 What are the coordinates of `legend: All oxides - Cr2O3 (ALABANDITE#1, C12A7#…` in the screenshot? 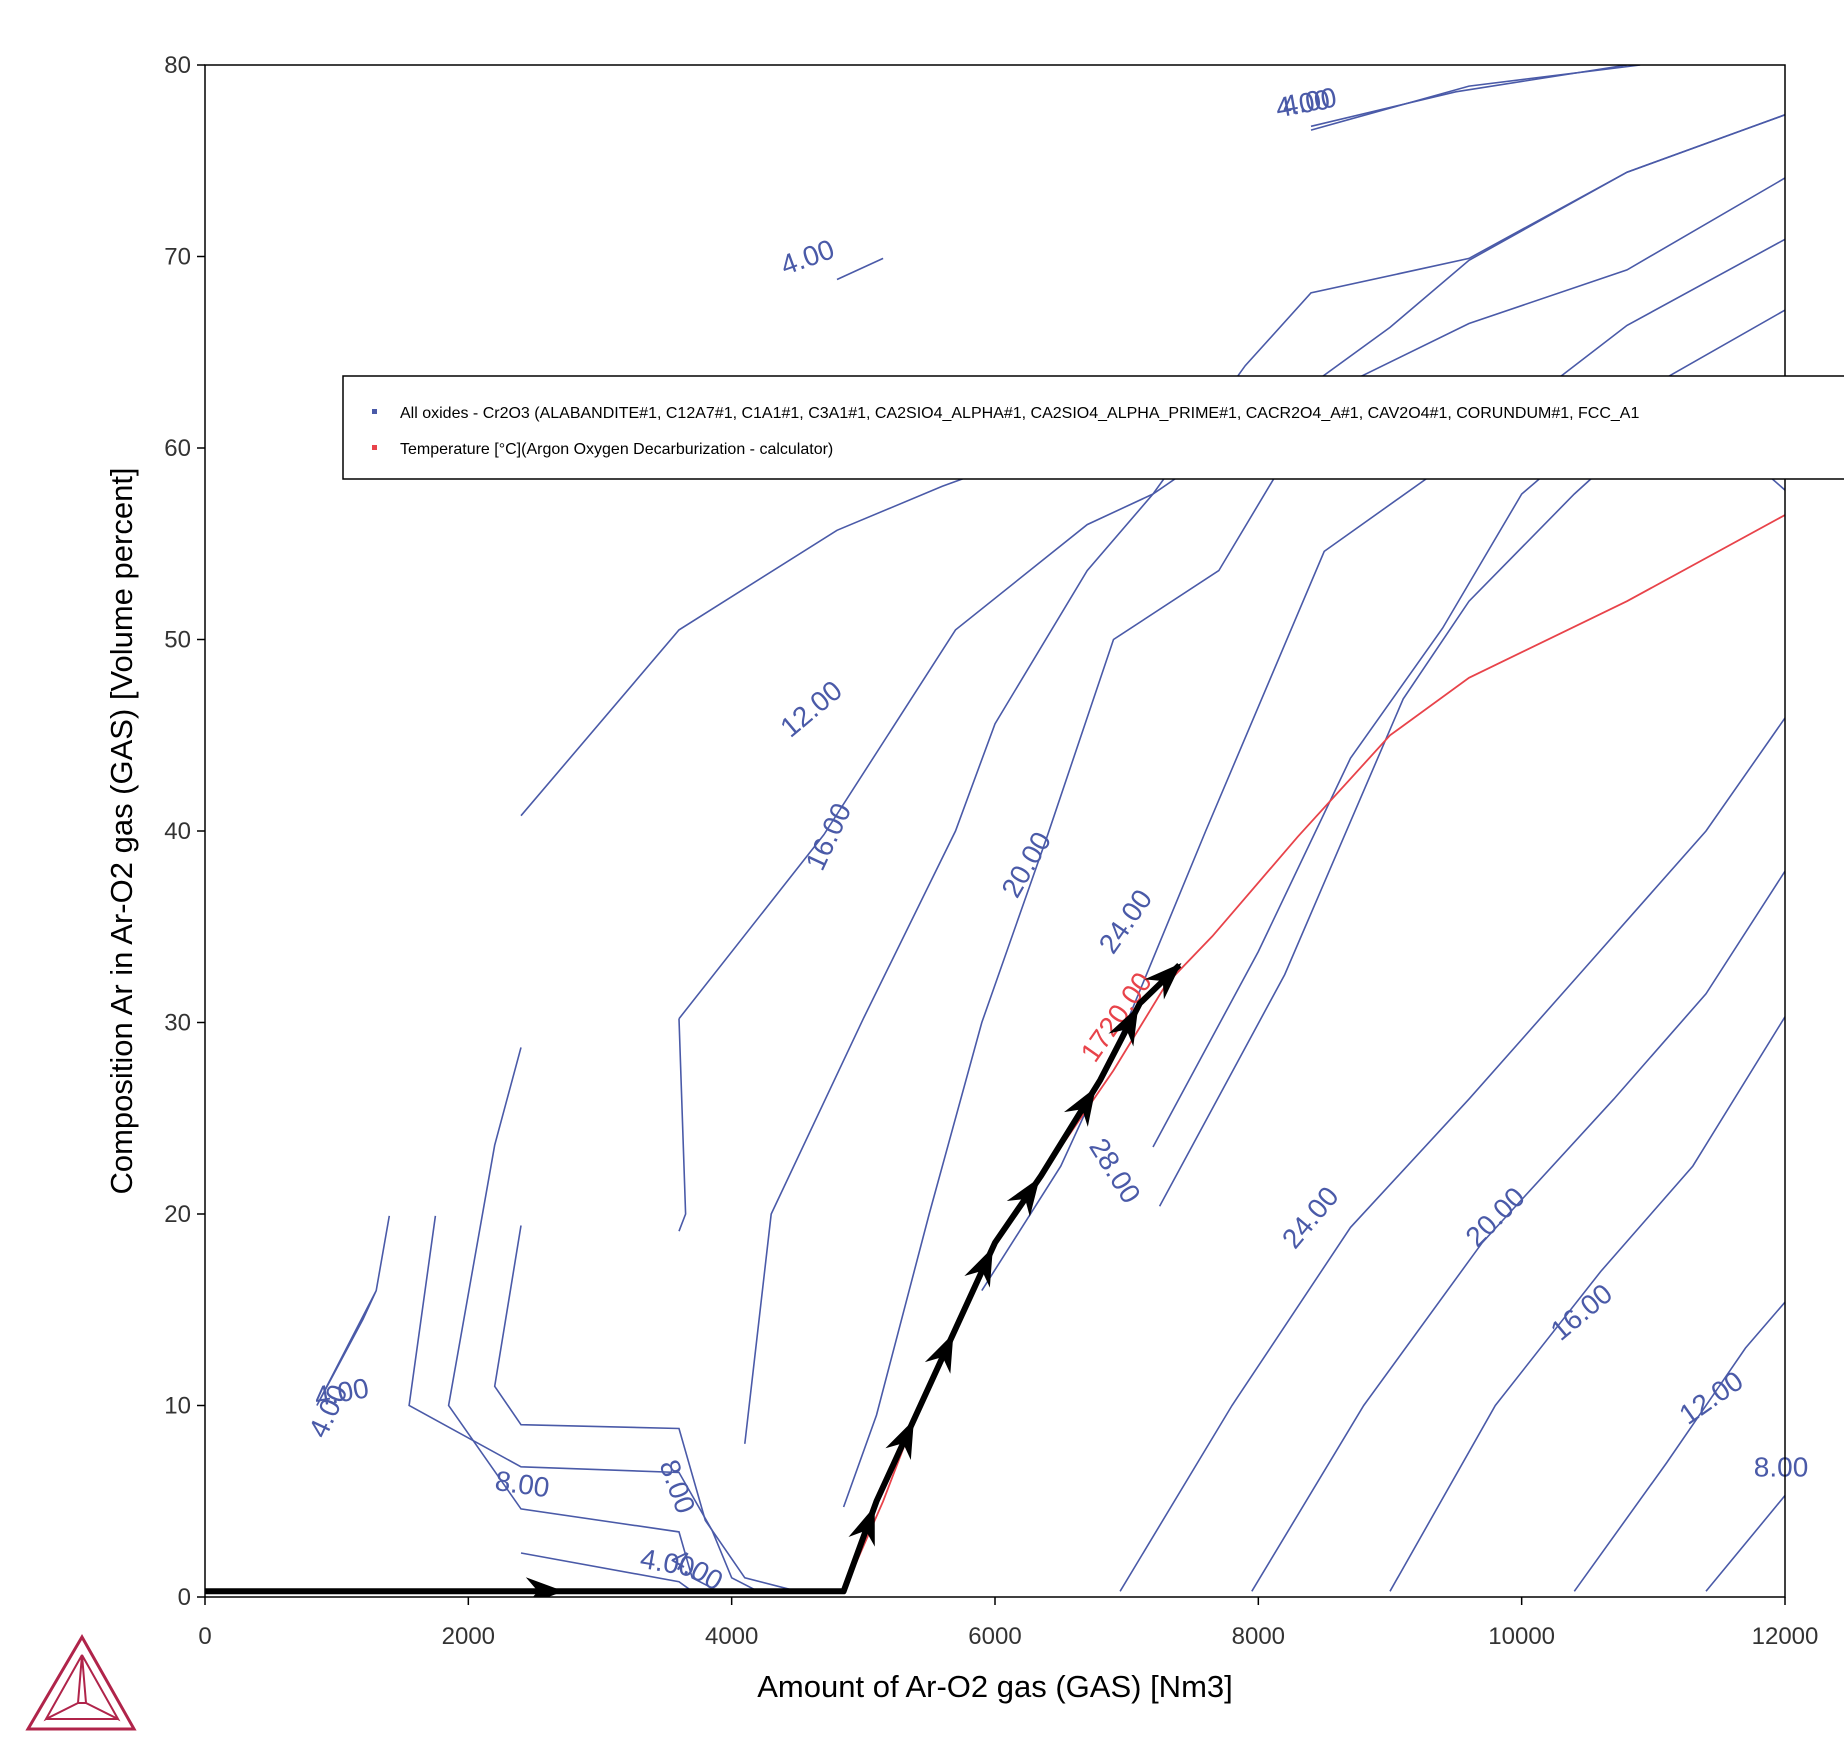 It's located at (1093, 427).